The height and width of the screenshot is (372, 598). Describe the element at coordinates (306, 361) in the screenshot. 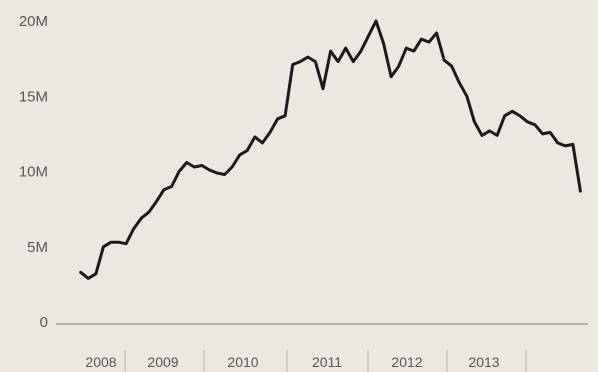

I see `x-axis: 2008 2009 2010 2011 2012 2013` at that location.